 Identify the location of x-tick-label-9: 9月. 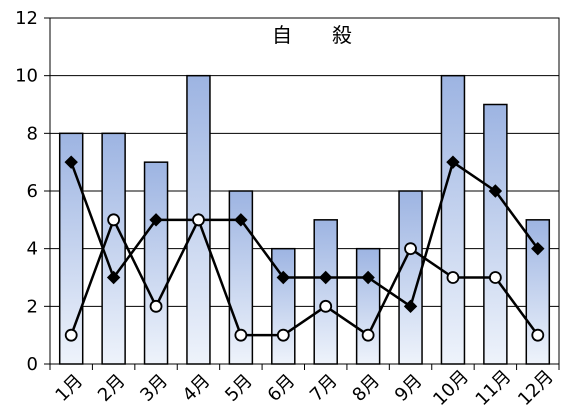
(409, 388).